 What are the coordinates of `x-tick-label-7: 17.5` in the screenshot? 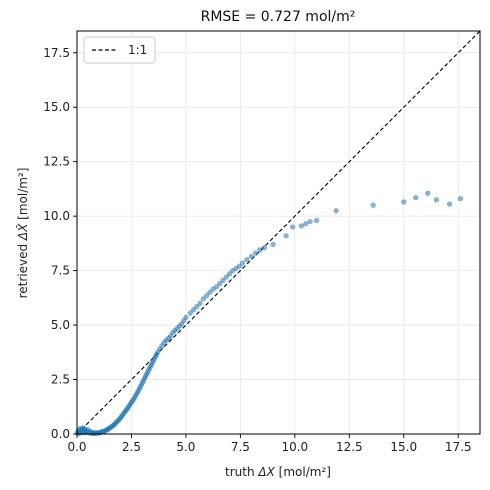 It's located at (458, 447).